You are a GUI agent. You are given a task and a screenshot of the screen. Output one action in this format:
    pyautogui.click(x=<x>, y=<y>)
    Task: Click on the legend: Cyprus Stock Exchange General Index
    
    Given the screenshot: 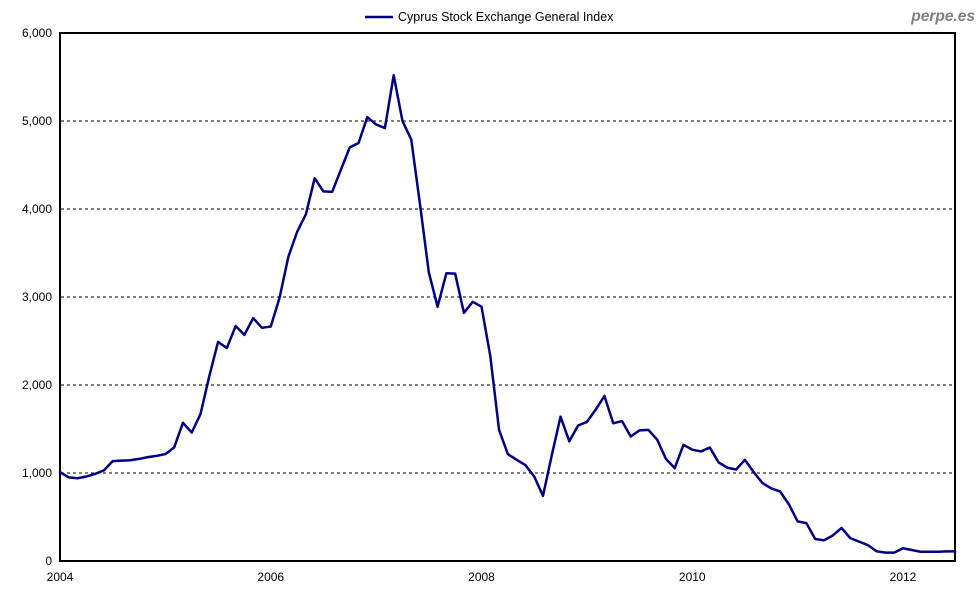 What is the action you would take?
    pyautogui.click(x=489, y=17)
    